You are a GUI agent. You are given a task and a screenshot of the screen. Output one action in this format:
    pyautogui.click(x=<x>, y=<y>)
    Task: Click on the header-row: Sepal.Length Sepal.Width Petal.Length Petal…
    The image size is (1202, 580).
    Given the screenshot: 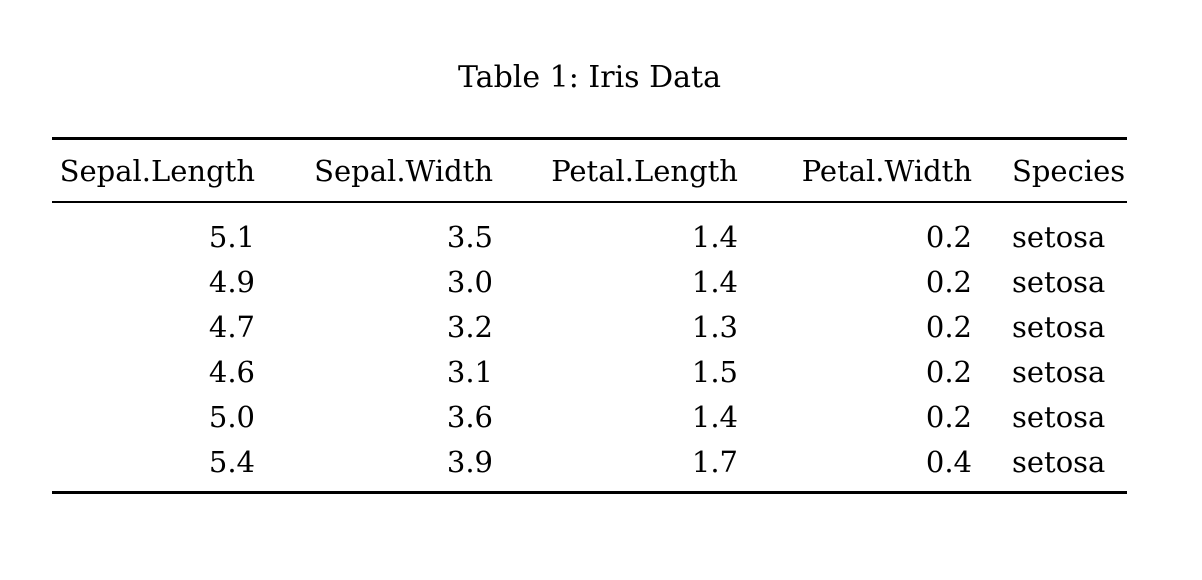 What is the action you would take?
    pyautogui.click(x=589, y=170)
    